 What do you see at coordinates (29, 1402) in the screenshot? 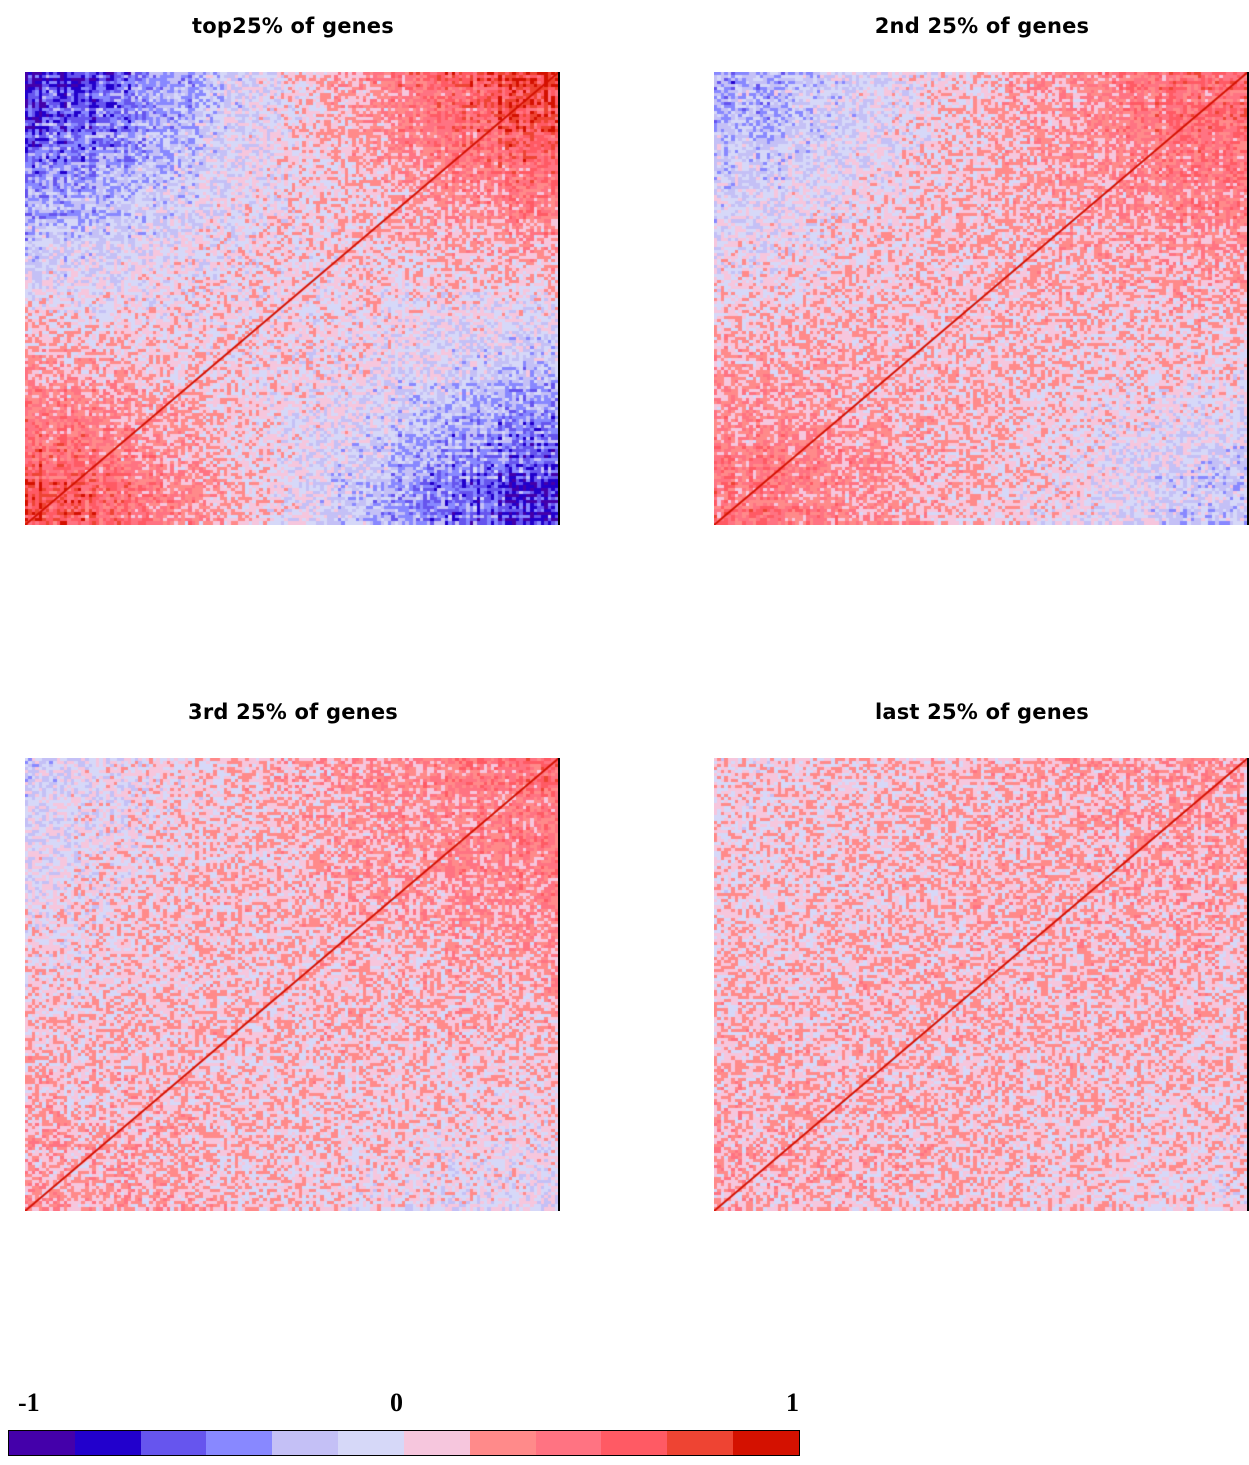
I see `legend-tick-min: -1` at bounding box center [29, 1402].